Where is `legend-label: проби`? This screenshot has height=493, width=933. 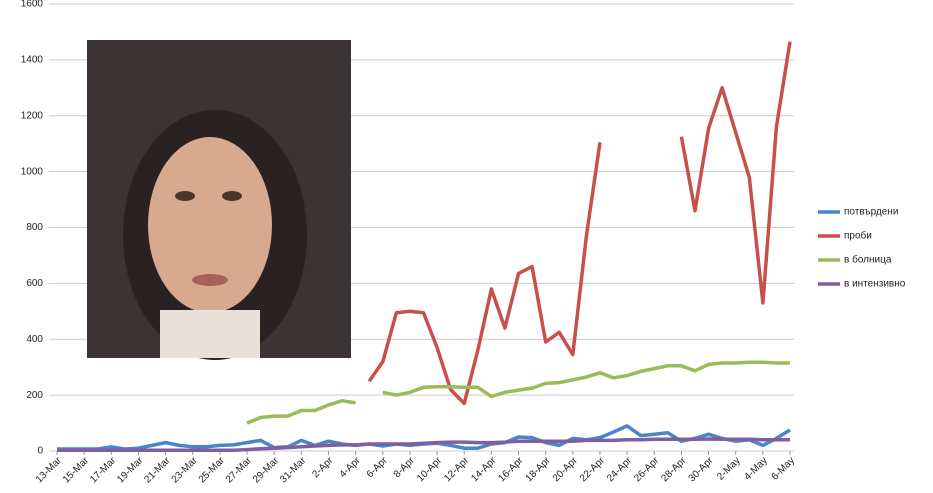
legend-label: проби is located at coordinates (858, 236).